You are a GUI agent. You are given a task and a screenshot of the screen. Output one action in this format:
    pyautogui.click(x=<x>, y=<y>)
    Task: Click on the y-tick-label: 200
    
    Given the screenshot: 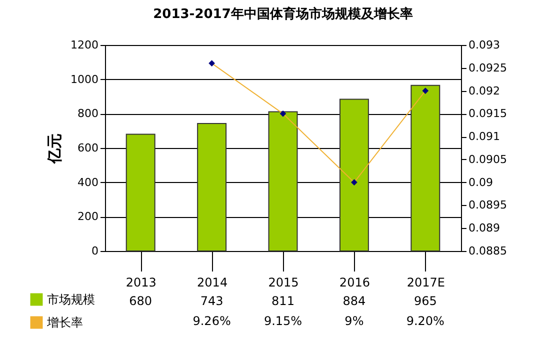 What is the action you would take?
    pyautogui.click(x=88, y=217)
    